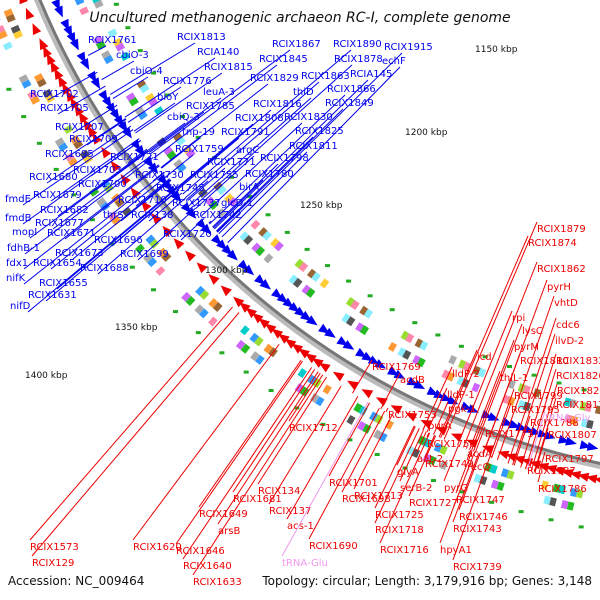 This screenshot has width=600, height=600. What do you see at coordinates (426, 133) in the screenshot?
I see `ruler-tick-label: 1200 kbp` at bounding box center [426, 133].